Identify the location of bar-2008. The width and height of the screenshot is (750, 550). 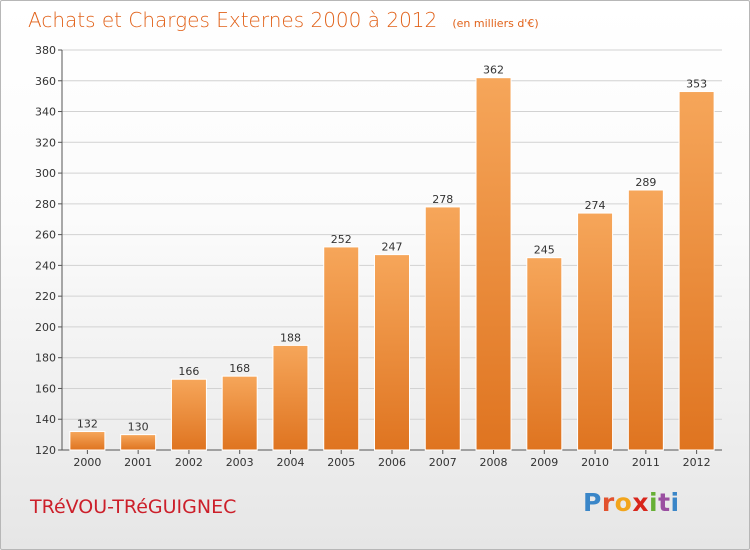
(493, 264).